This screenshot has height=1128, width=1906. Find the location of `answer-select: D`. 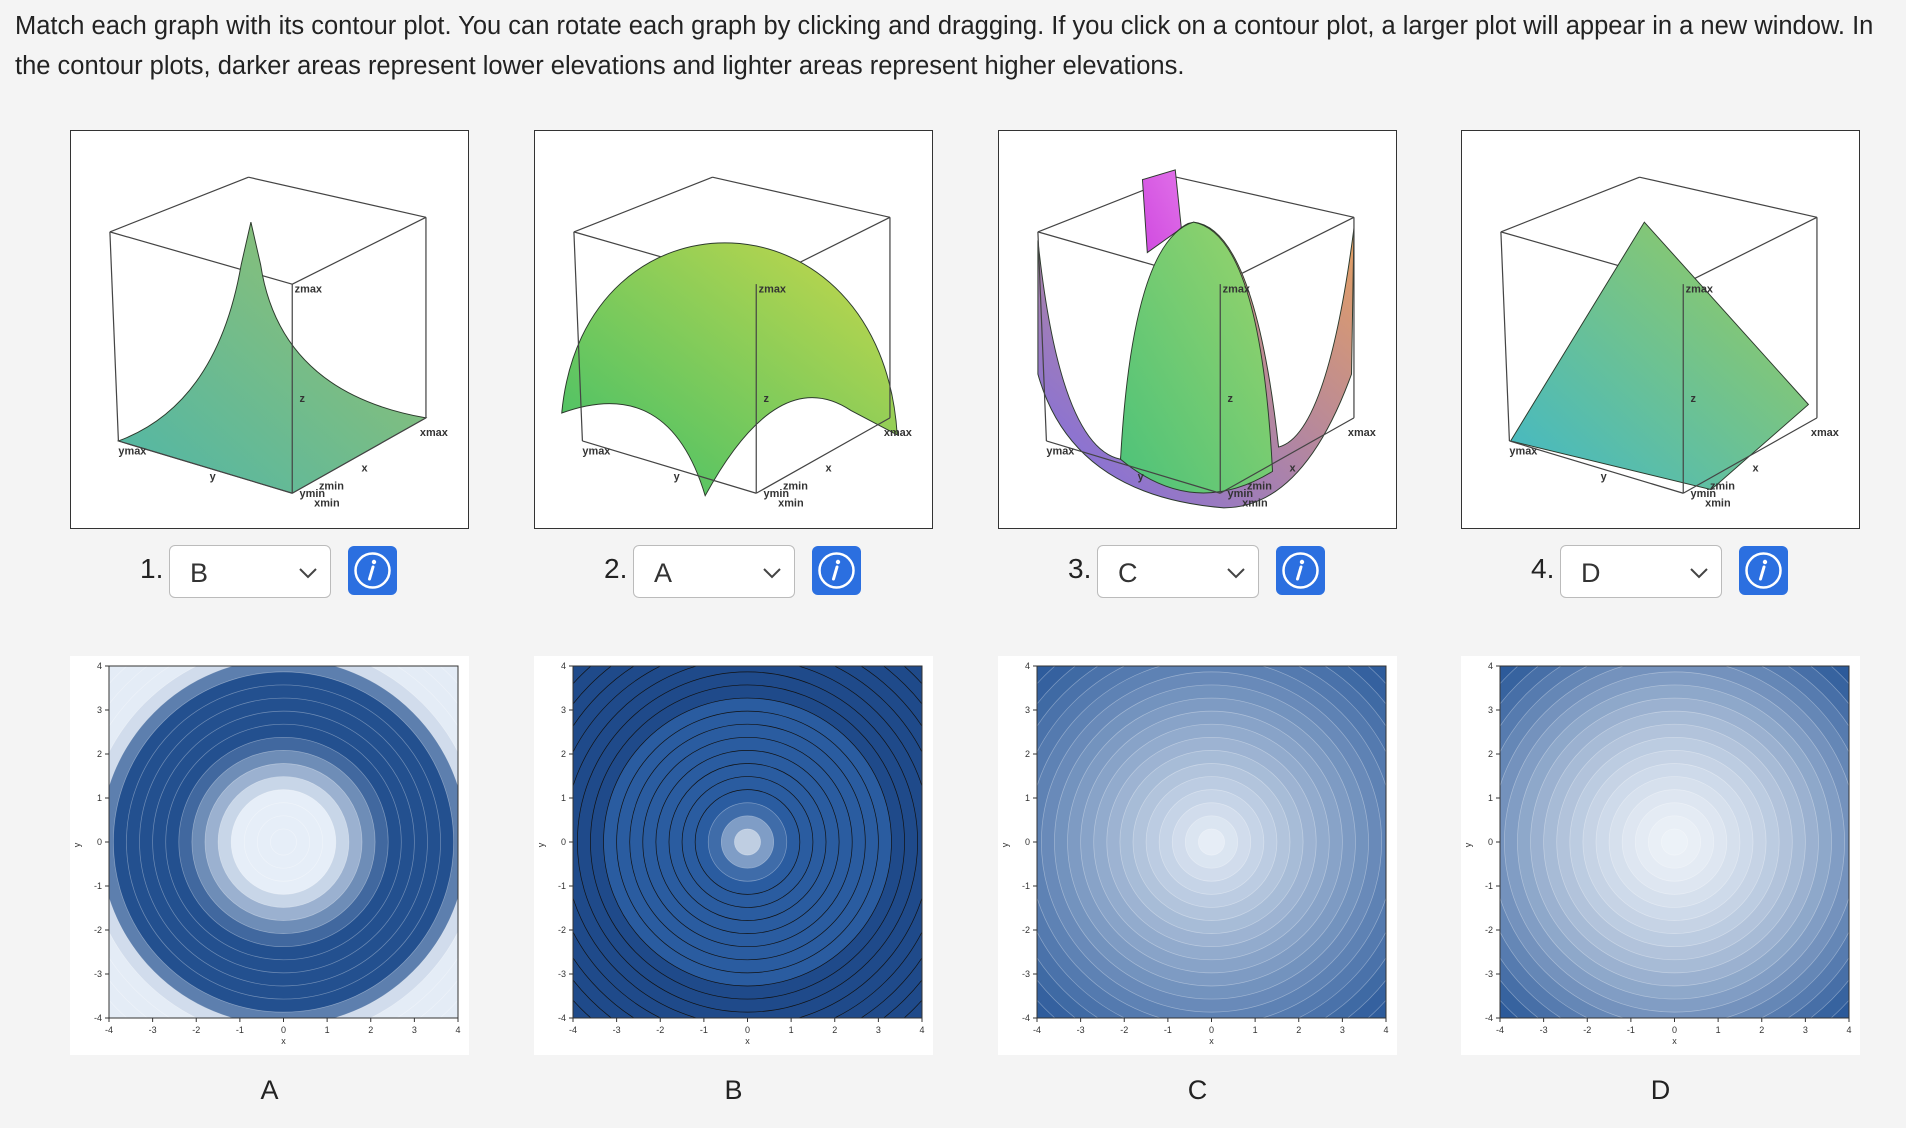

answer-select: D is located at coordinates (1641, 571).